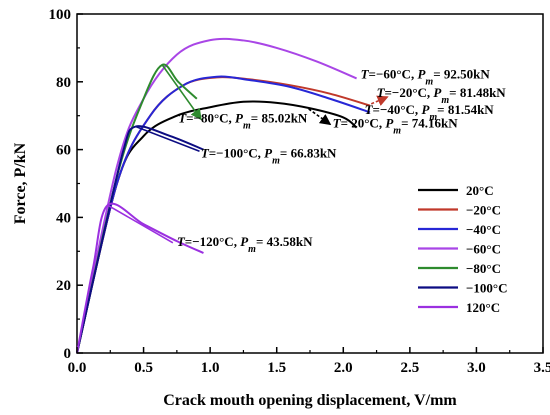  Describe the element at coordinates (483, 249) in the screenshot. I see `legend-label-minus60c: −60°C` at that location.